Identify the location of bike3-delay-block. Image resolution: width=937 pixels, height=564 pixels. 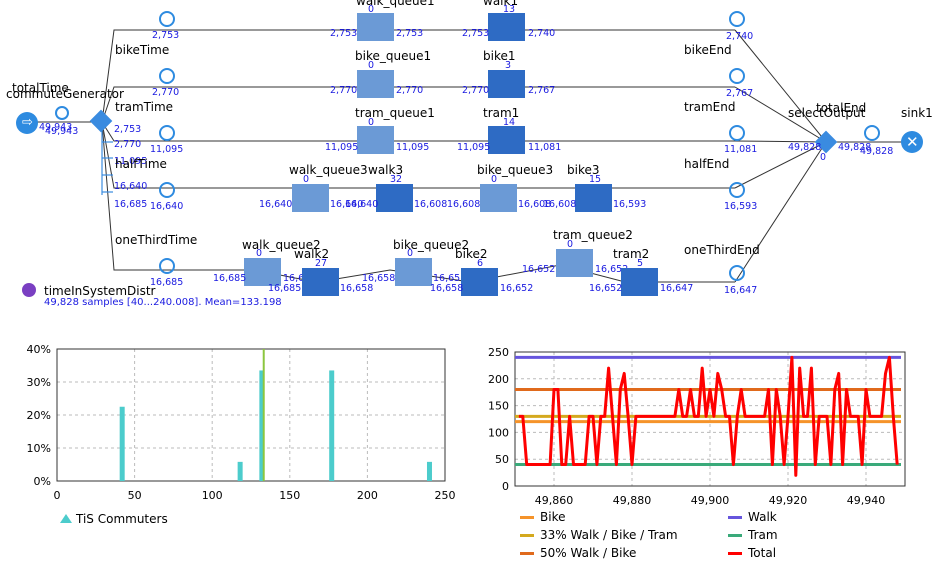
(593, 198).